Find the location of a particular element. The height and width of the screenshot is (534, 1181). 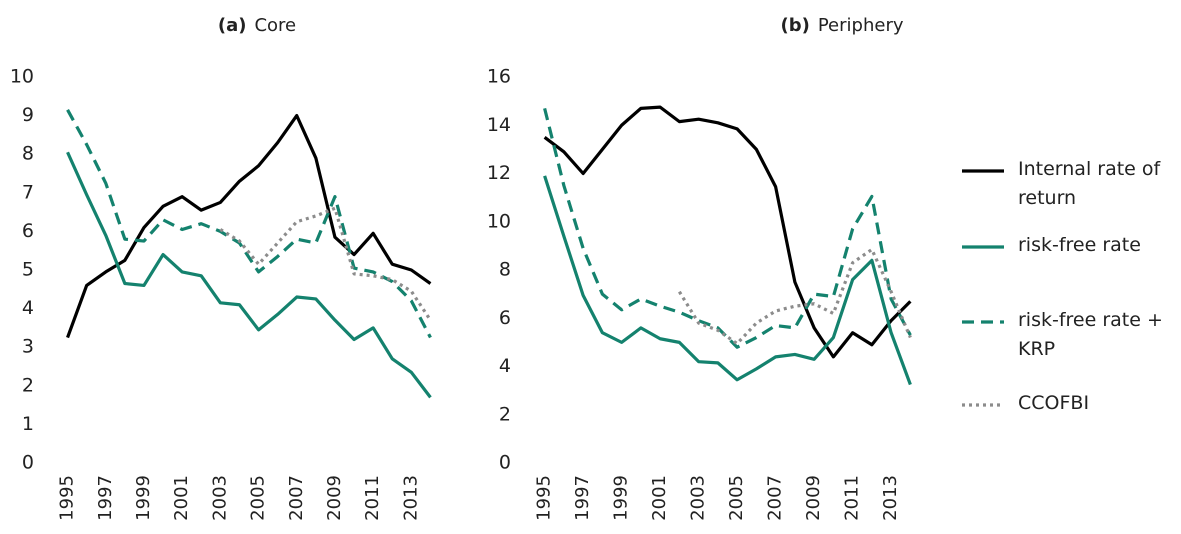

chart-title: (a) Core is located at coordinates (257, 25).